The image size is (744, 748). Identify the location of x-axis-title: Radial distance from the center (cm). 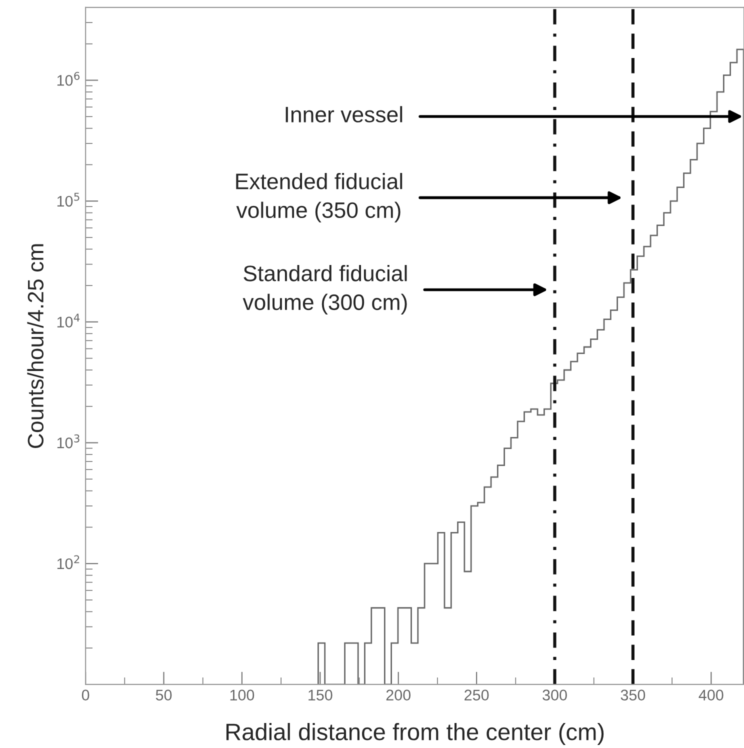
(415, 733).